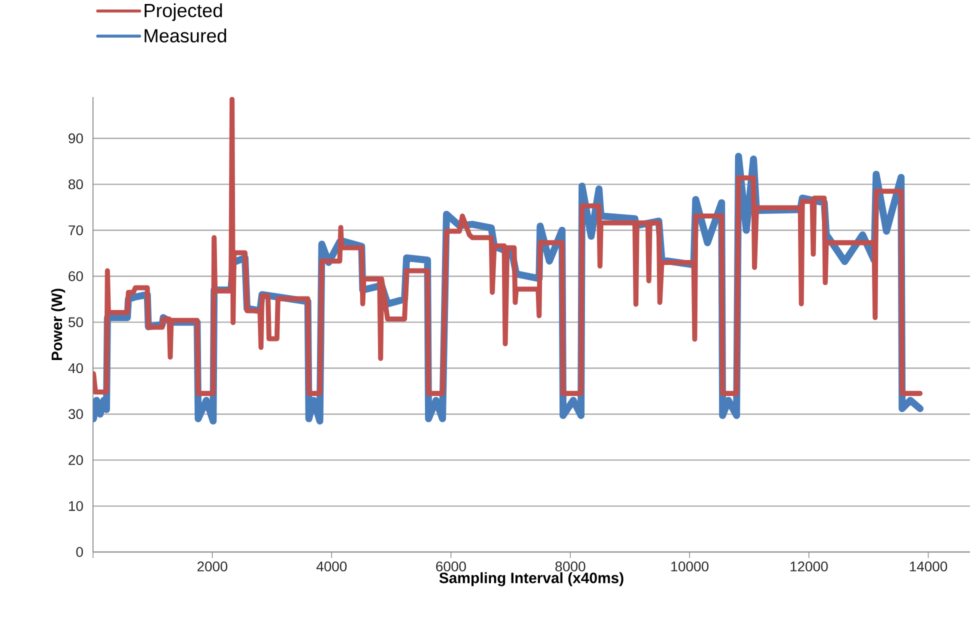  Describe the element at coordinates (75, 368) in the screenshot. I see `y-tick-label: 40` at that location.